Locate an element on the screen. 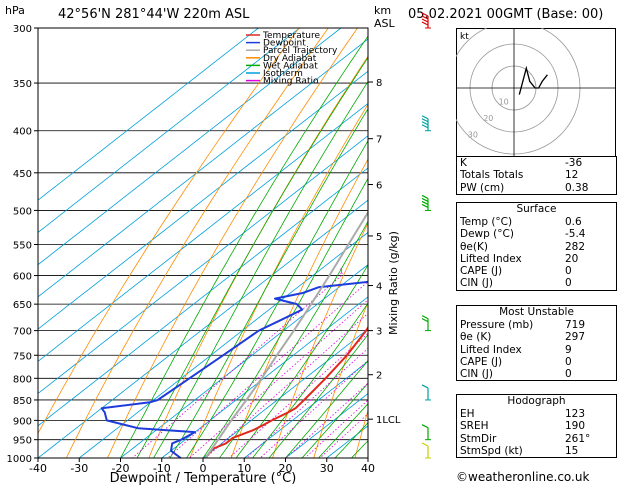 The image size is (629, 486). location-label: 42°56'N 281°44'W 220m ASL is located at coordinates (154, 14).